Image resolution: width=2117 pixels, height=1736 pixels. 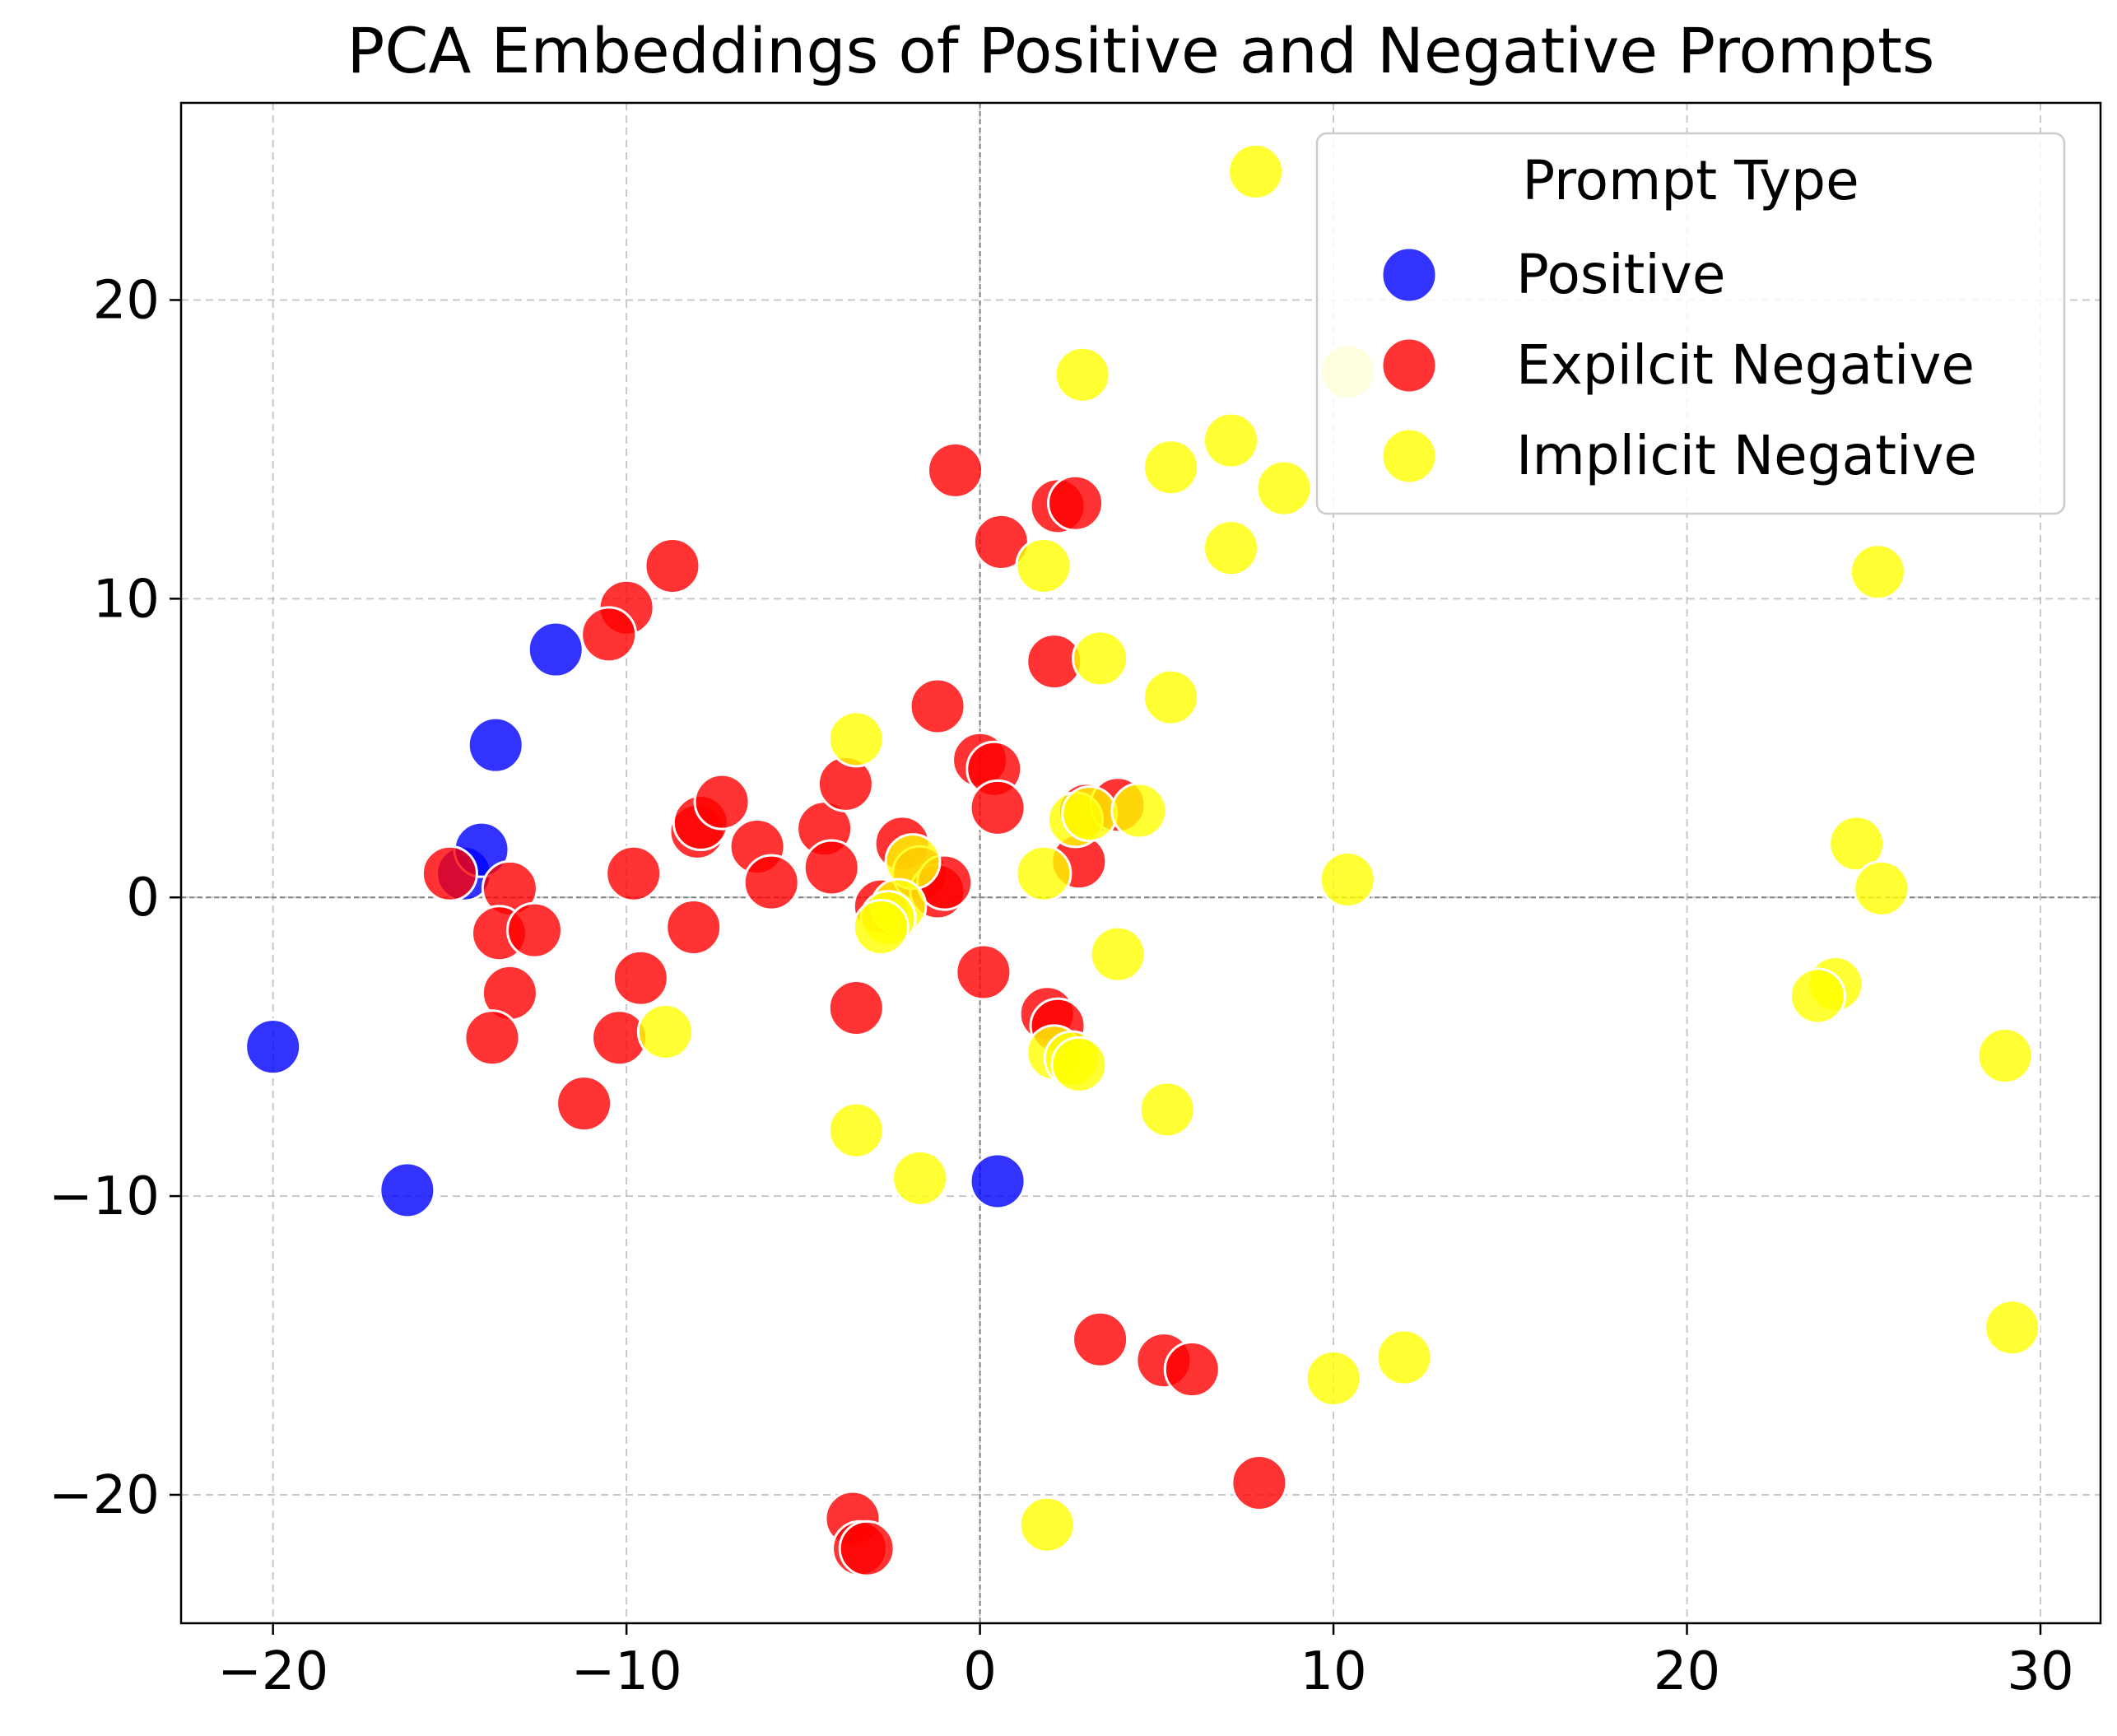 What do you see at coordinates (980, 1671) in the screenshot?
I see `x-tick-label: 0` at bounding box center [980, 1671].